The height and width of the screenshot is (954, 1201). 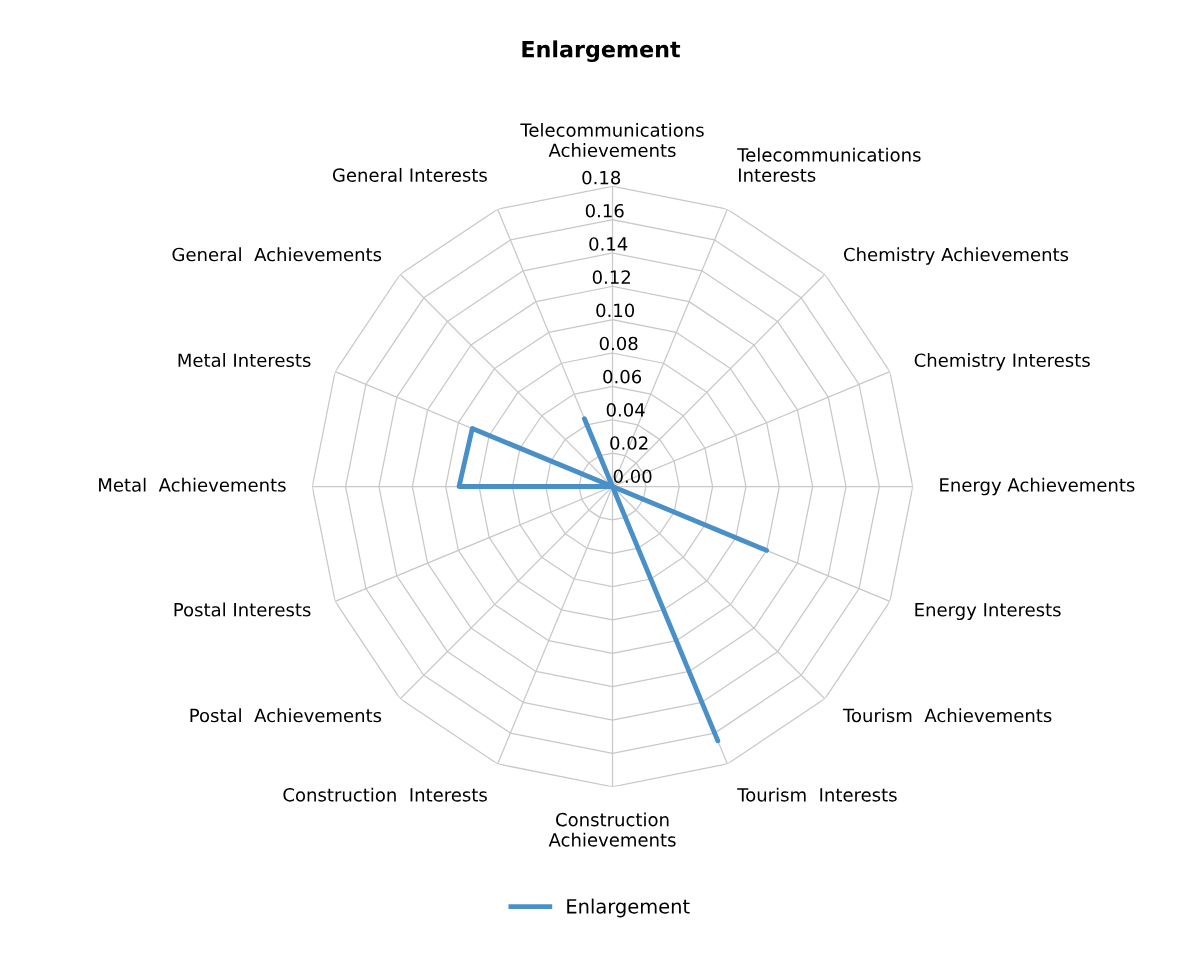 What do you see at coordinates (618, 343) in the screenshot?
I see `y-tick-label: 0.08` at bounding box center [618, 343].